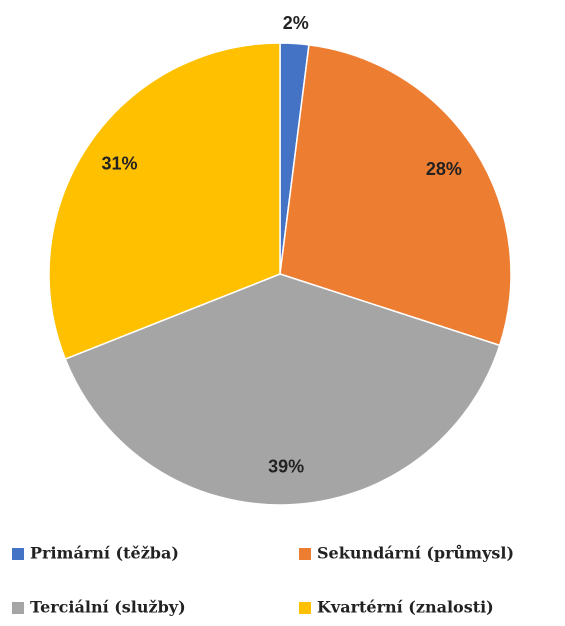 The height and width of the screenshot is (626, 565). Describe the element at coordinates (444, 169) in the screenshot. I see `data-label: 28%` at that location.